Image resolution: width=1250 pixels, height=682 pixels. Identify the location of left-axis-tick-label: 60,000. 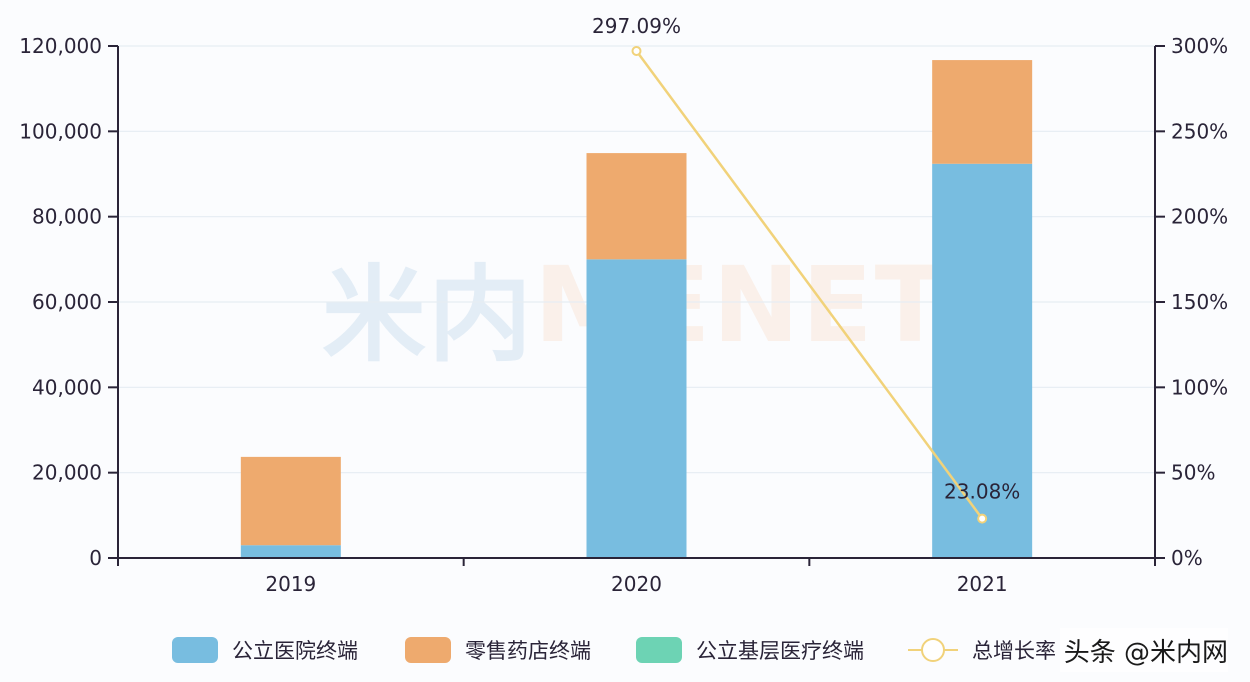
(67, 302).